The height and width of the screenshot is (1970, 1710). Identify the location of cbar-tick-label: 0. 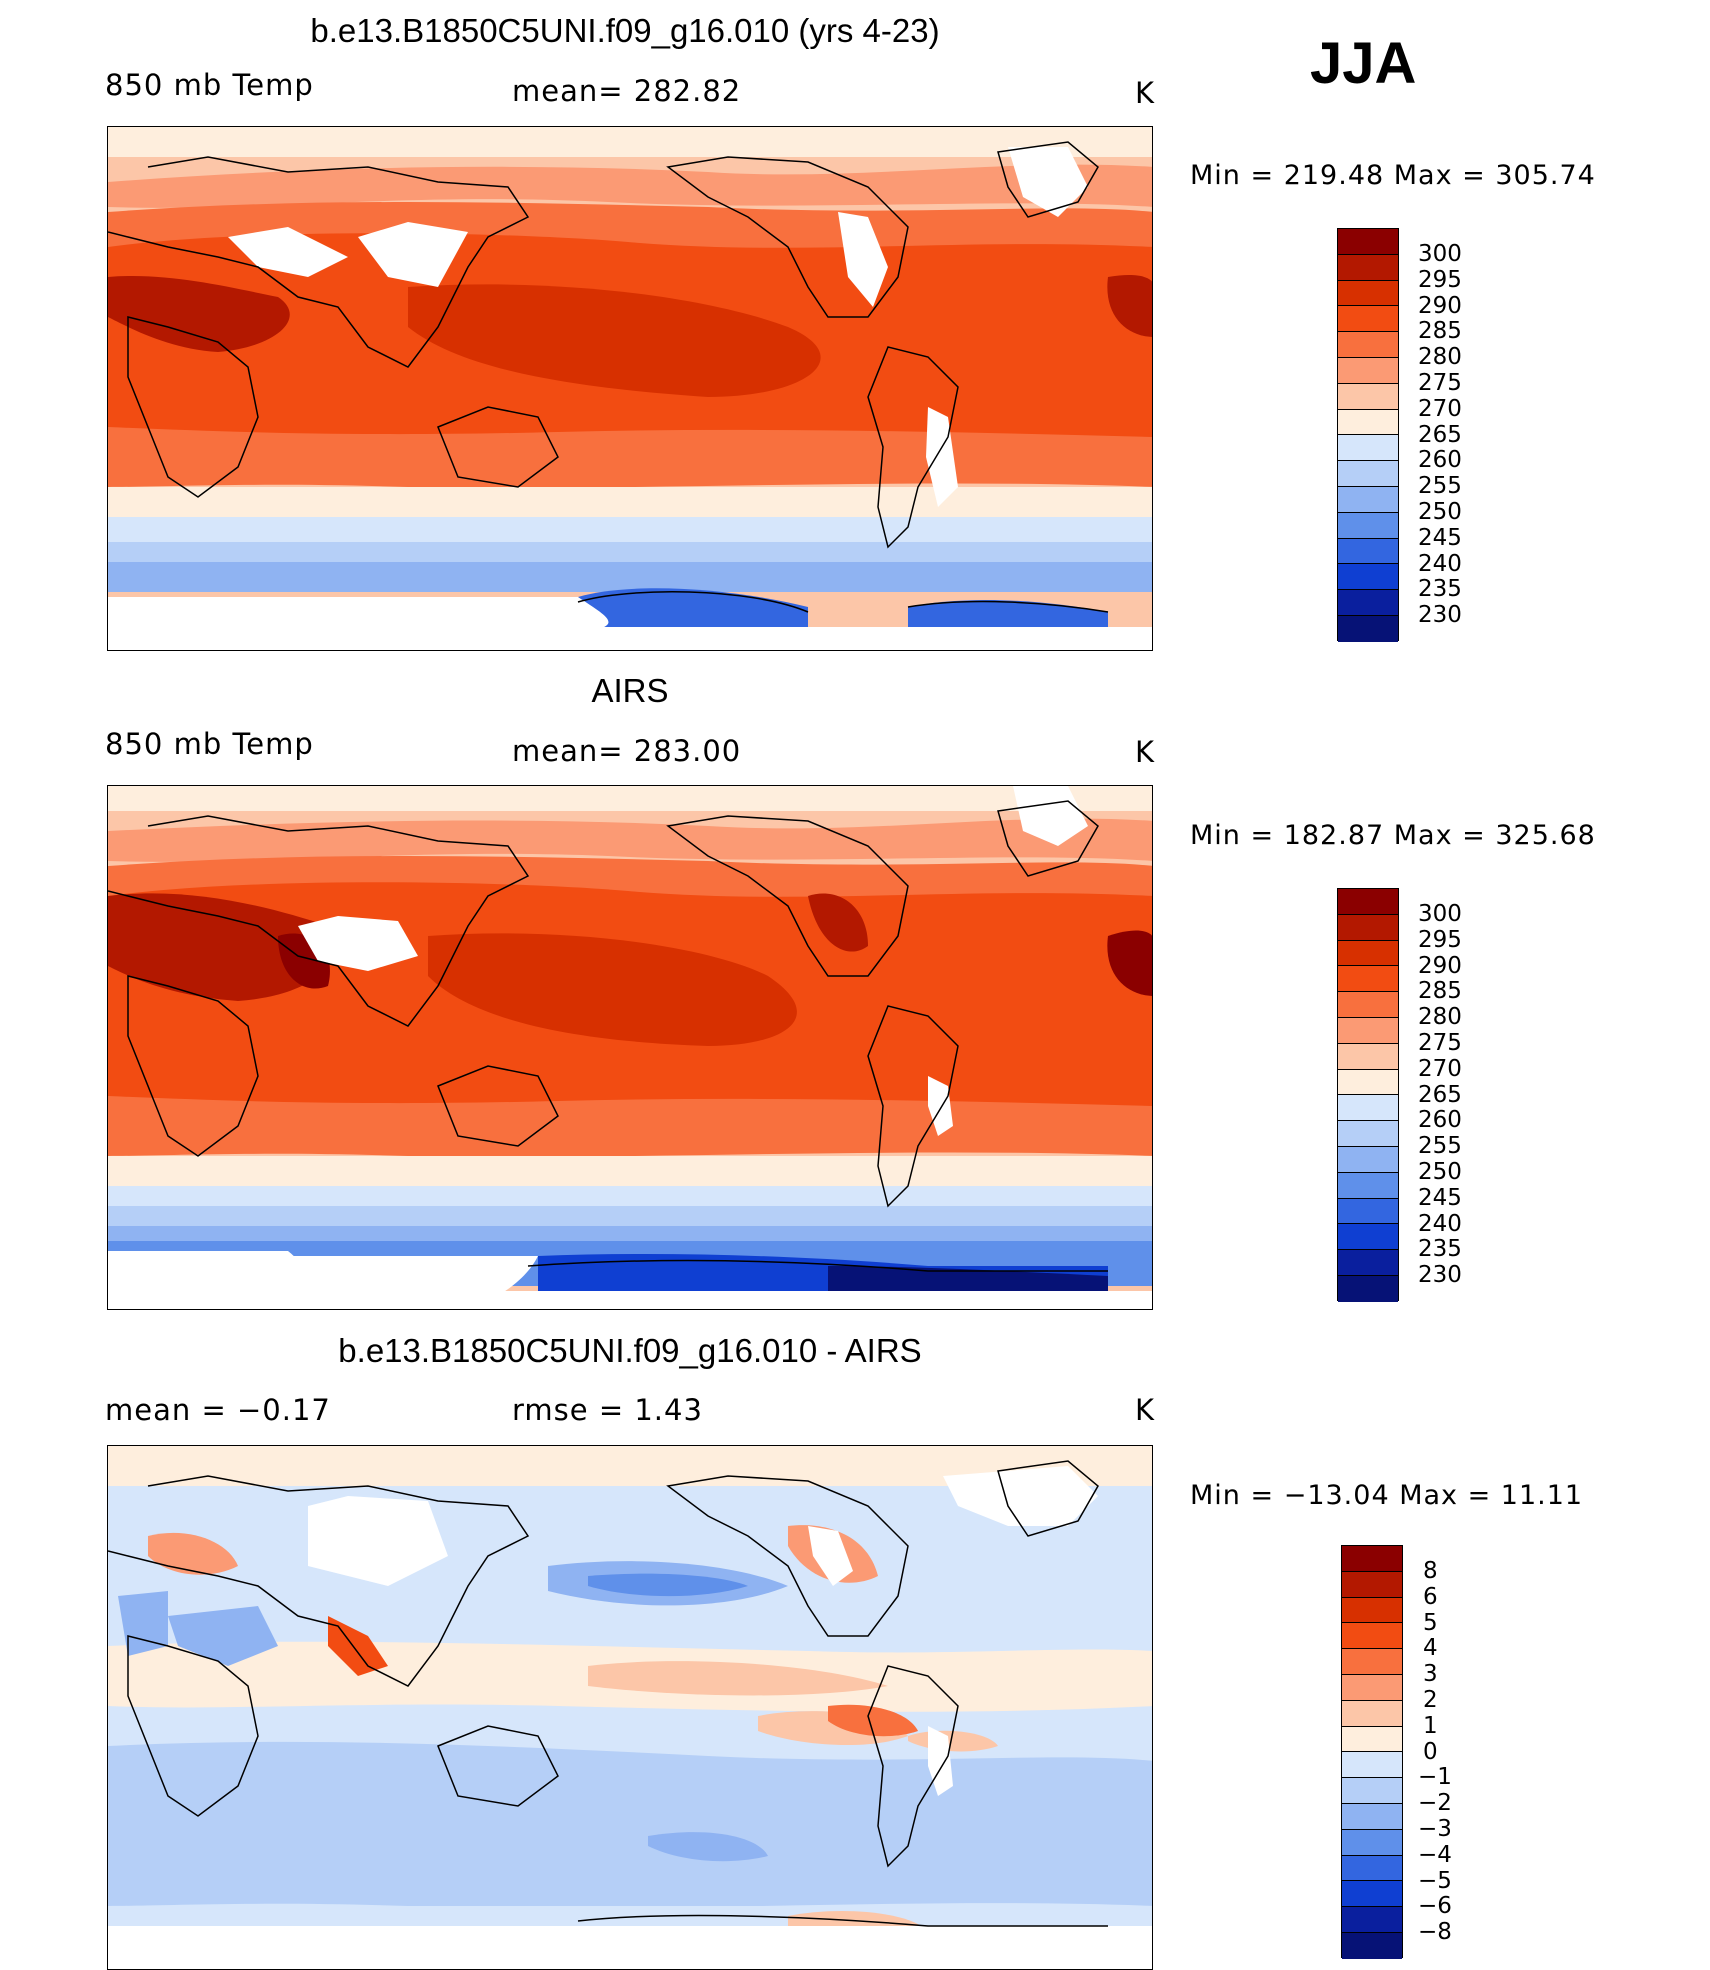
(1430, 1752).